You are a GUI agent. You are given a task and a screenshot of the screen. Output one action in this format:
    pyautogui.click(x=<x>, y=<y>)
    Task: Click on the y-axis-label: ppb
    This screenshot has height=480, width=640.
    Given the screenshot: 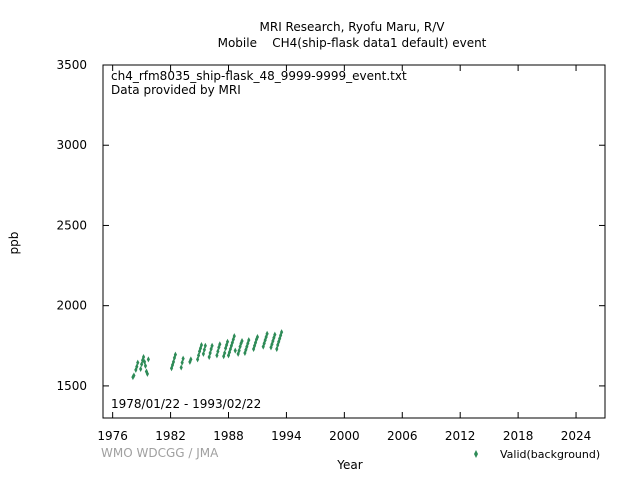 What is the action you would take?
    pyautogui.click(x=14, y=243)
    